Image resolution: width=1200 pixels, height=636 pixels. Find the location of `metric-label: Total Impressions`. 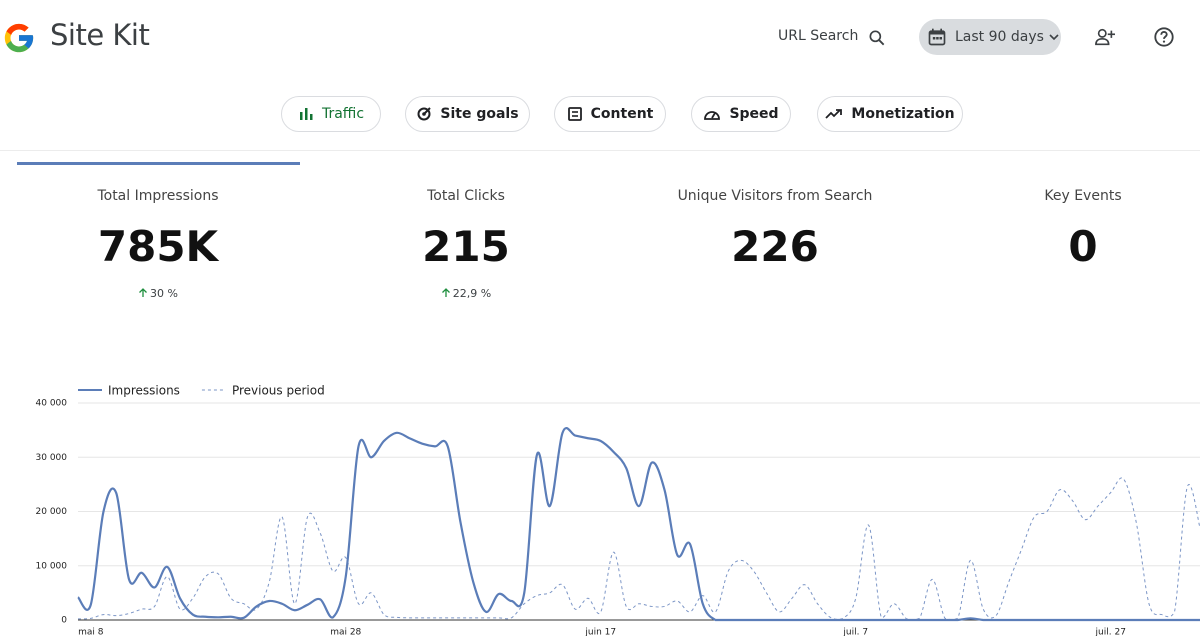

metric-label: Total Impressions is located at coordinates (158, 196).